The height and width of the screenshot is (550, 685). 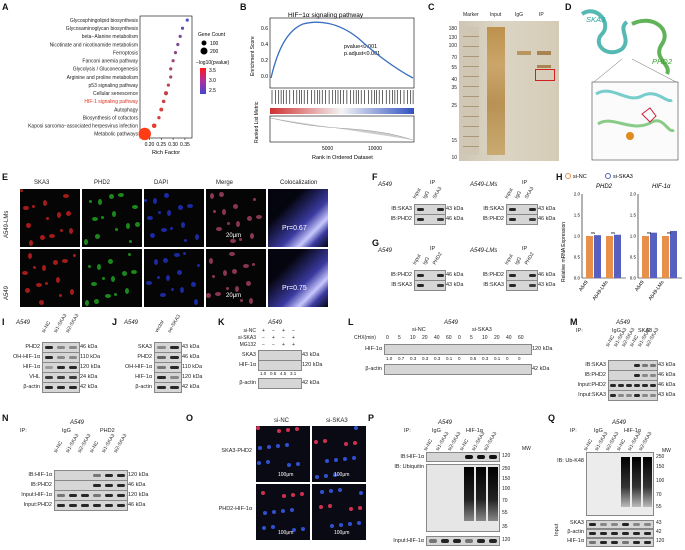 What do you see at coordinates (518, 195) in the screenshot?
I see `lane-label: IgG` at bounding box center [518, 195].